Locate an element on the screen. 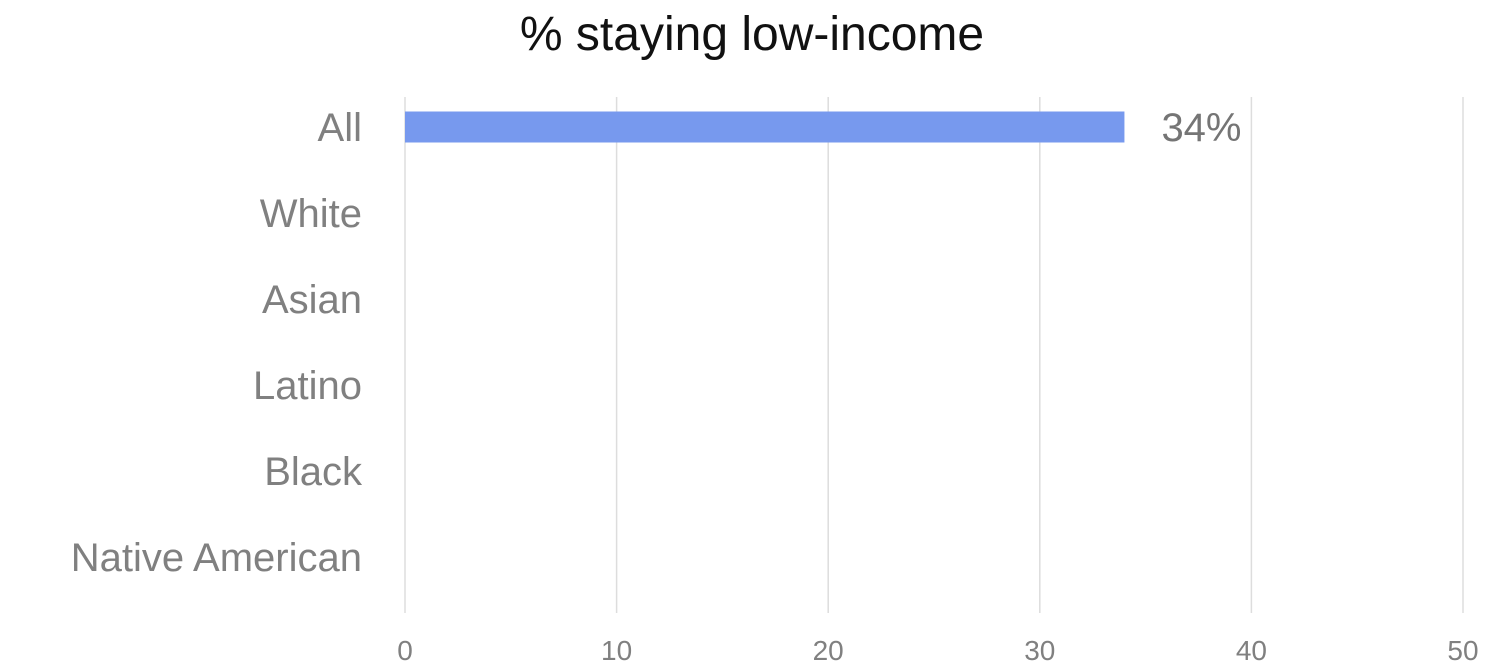 This screenshot has height=665, width=1487. category-label: Latino is located at coordinates (307, 386).